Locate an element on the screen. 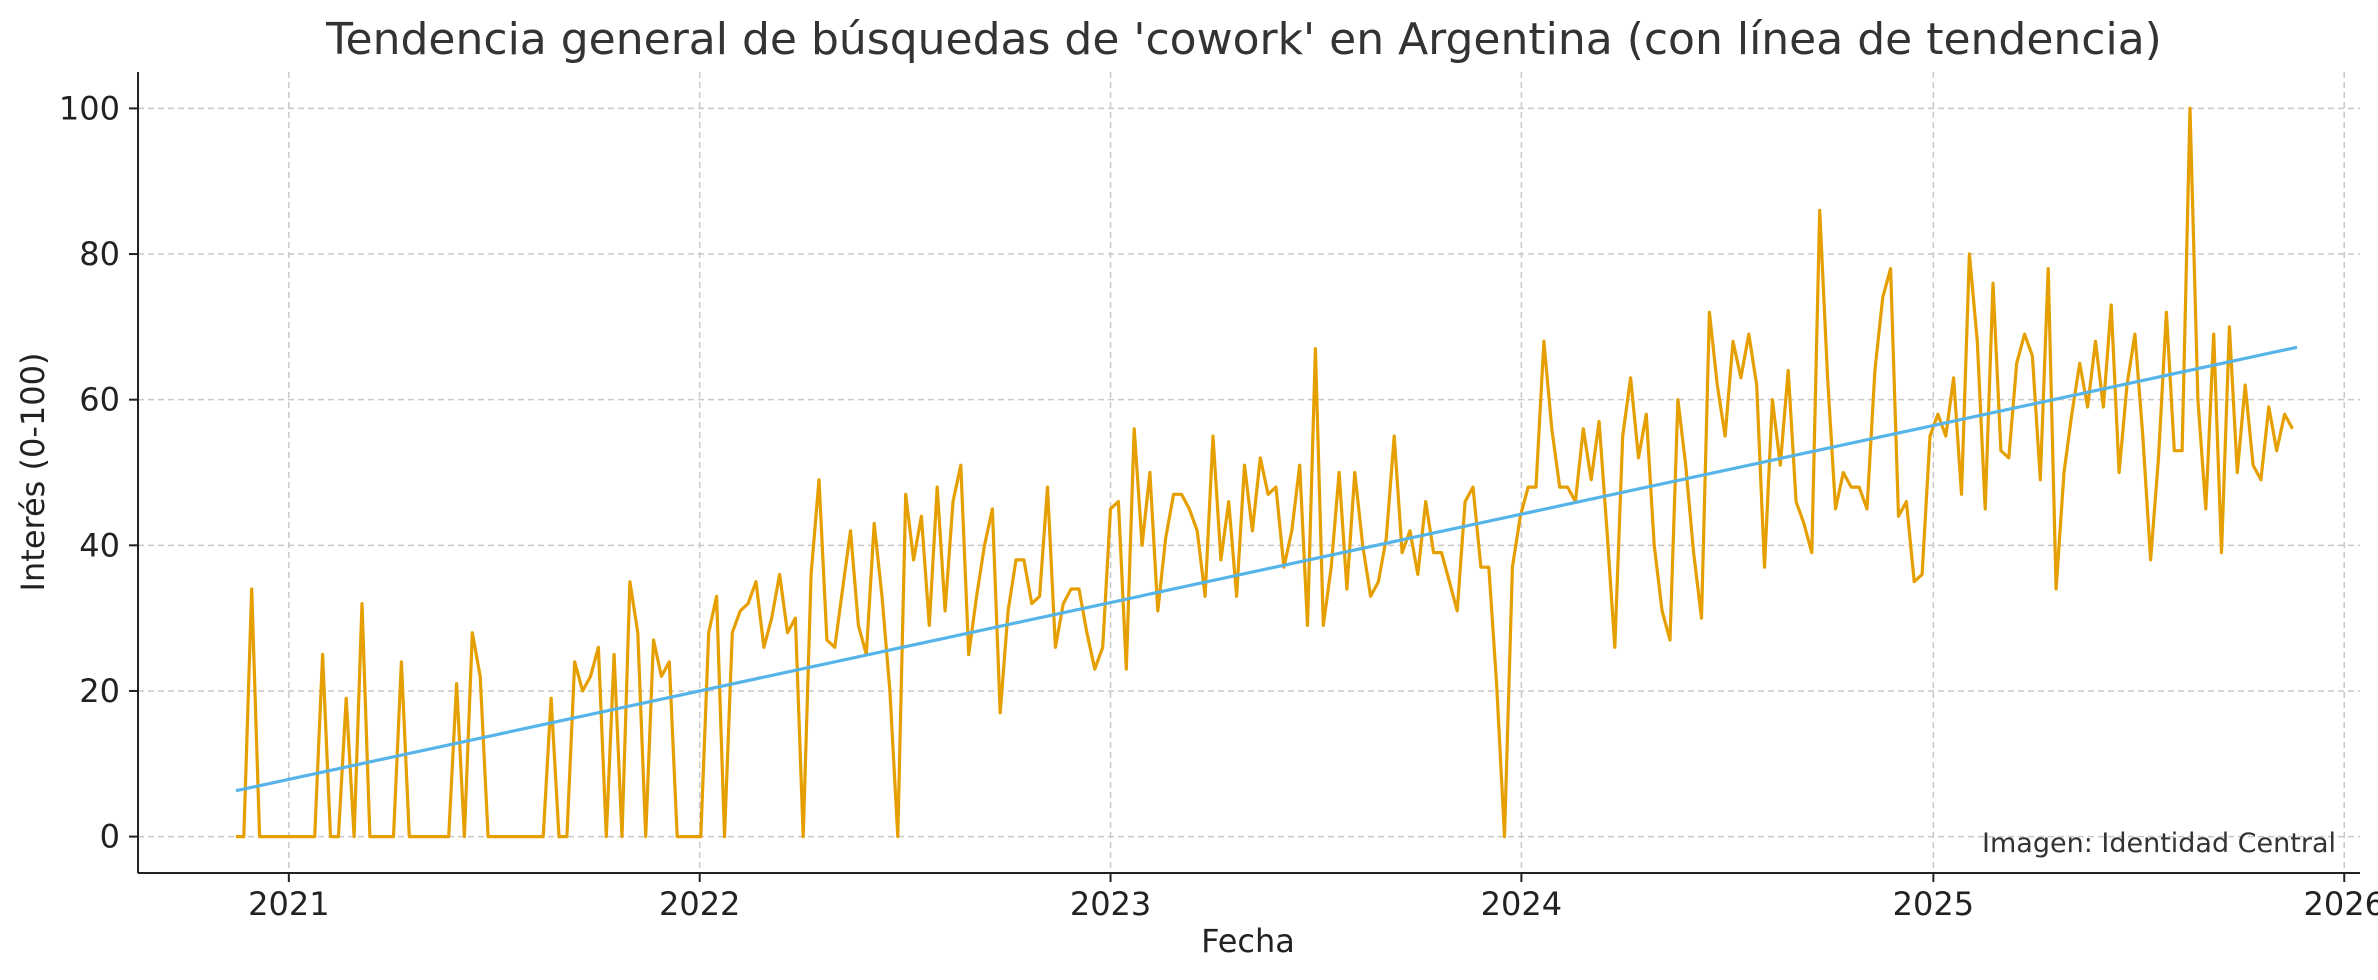 This screenshot has width=2378, height=980. y-tick-label: 100 is located at coordinates (89, 108).